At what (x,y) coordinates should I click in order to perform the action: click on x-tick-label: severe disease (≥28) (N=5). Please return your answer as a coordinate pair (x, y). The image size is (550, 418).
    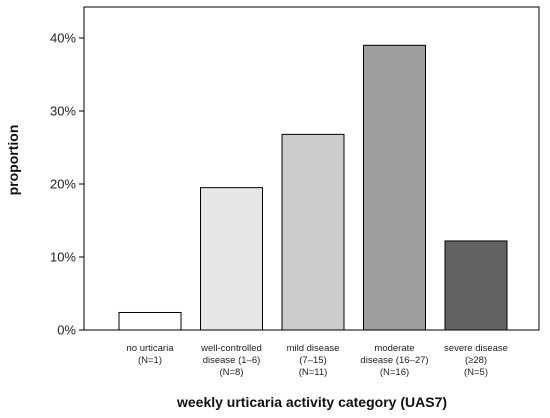
    Looking at the image, I should click on (476, 360).